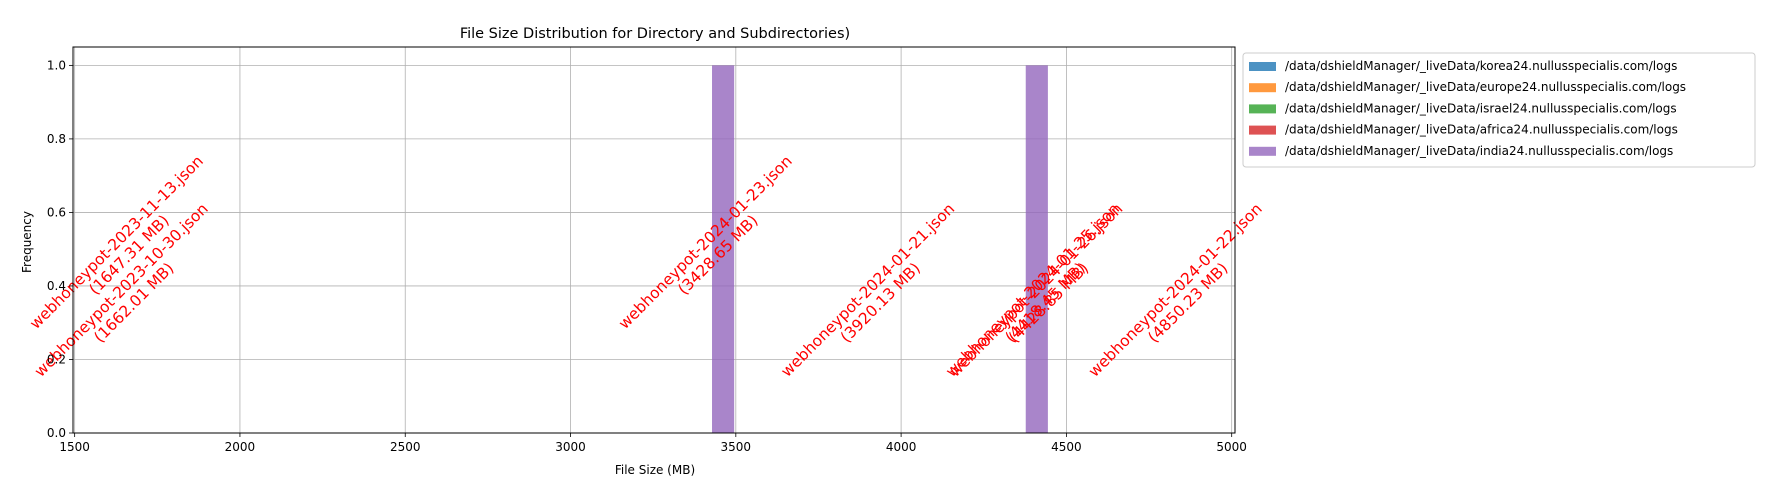  What do you see at coordinates (56, 433) in the screenshot?
I see `y-tick-label: 0.0` at bounding box center [56, 433].